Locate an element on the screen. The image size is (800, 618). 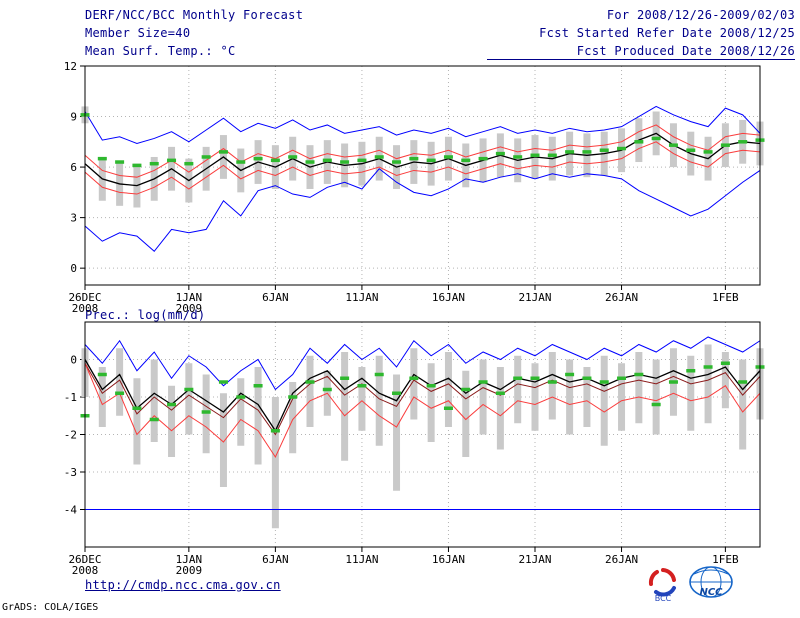
bcc-logo: BCC is located at coordinates (662, 585).